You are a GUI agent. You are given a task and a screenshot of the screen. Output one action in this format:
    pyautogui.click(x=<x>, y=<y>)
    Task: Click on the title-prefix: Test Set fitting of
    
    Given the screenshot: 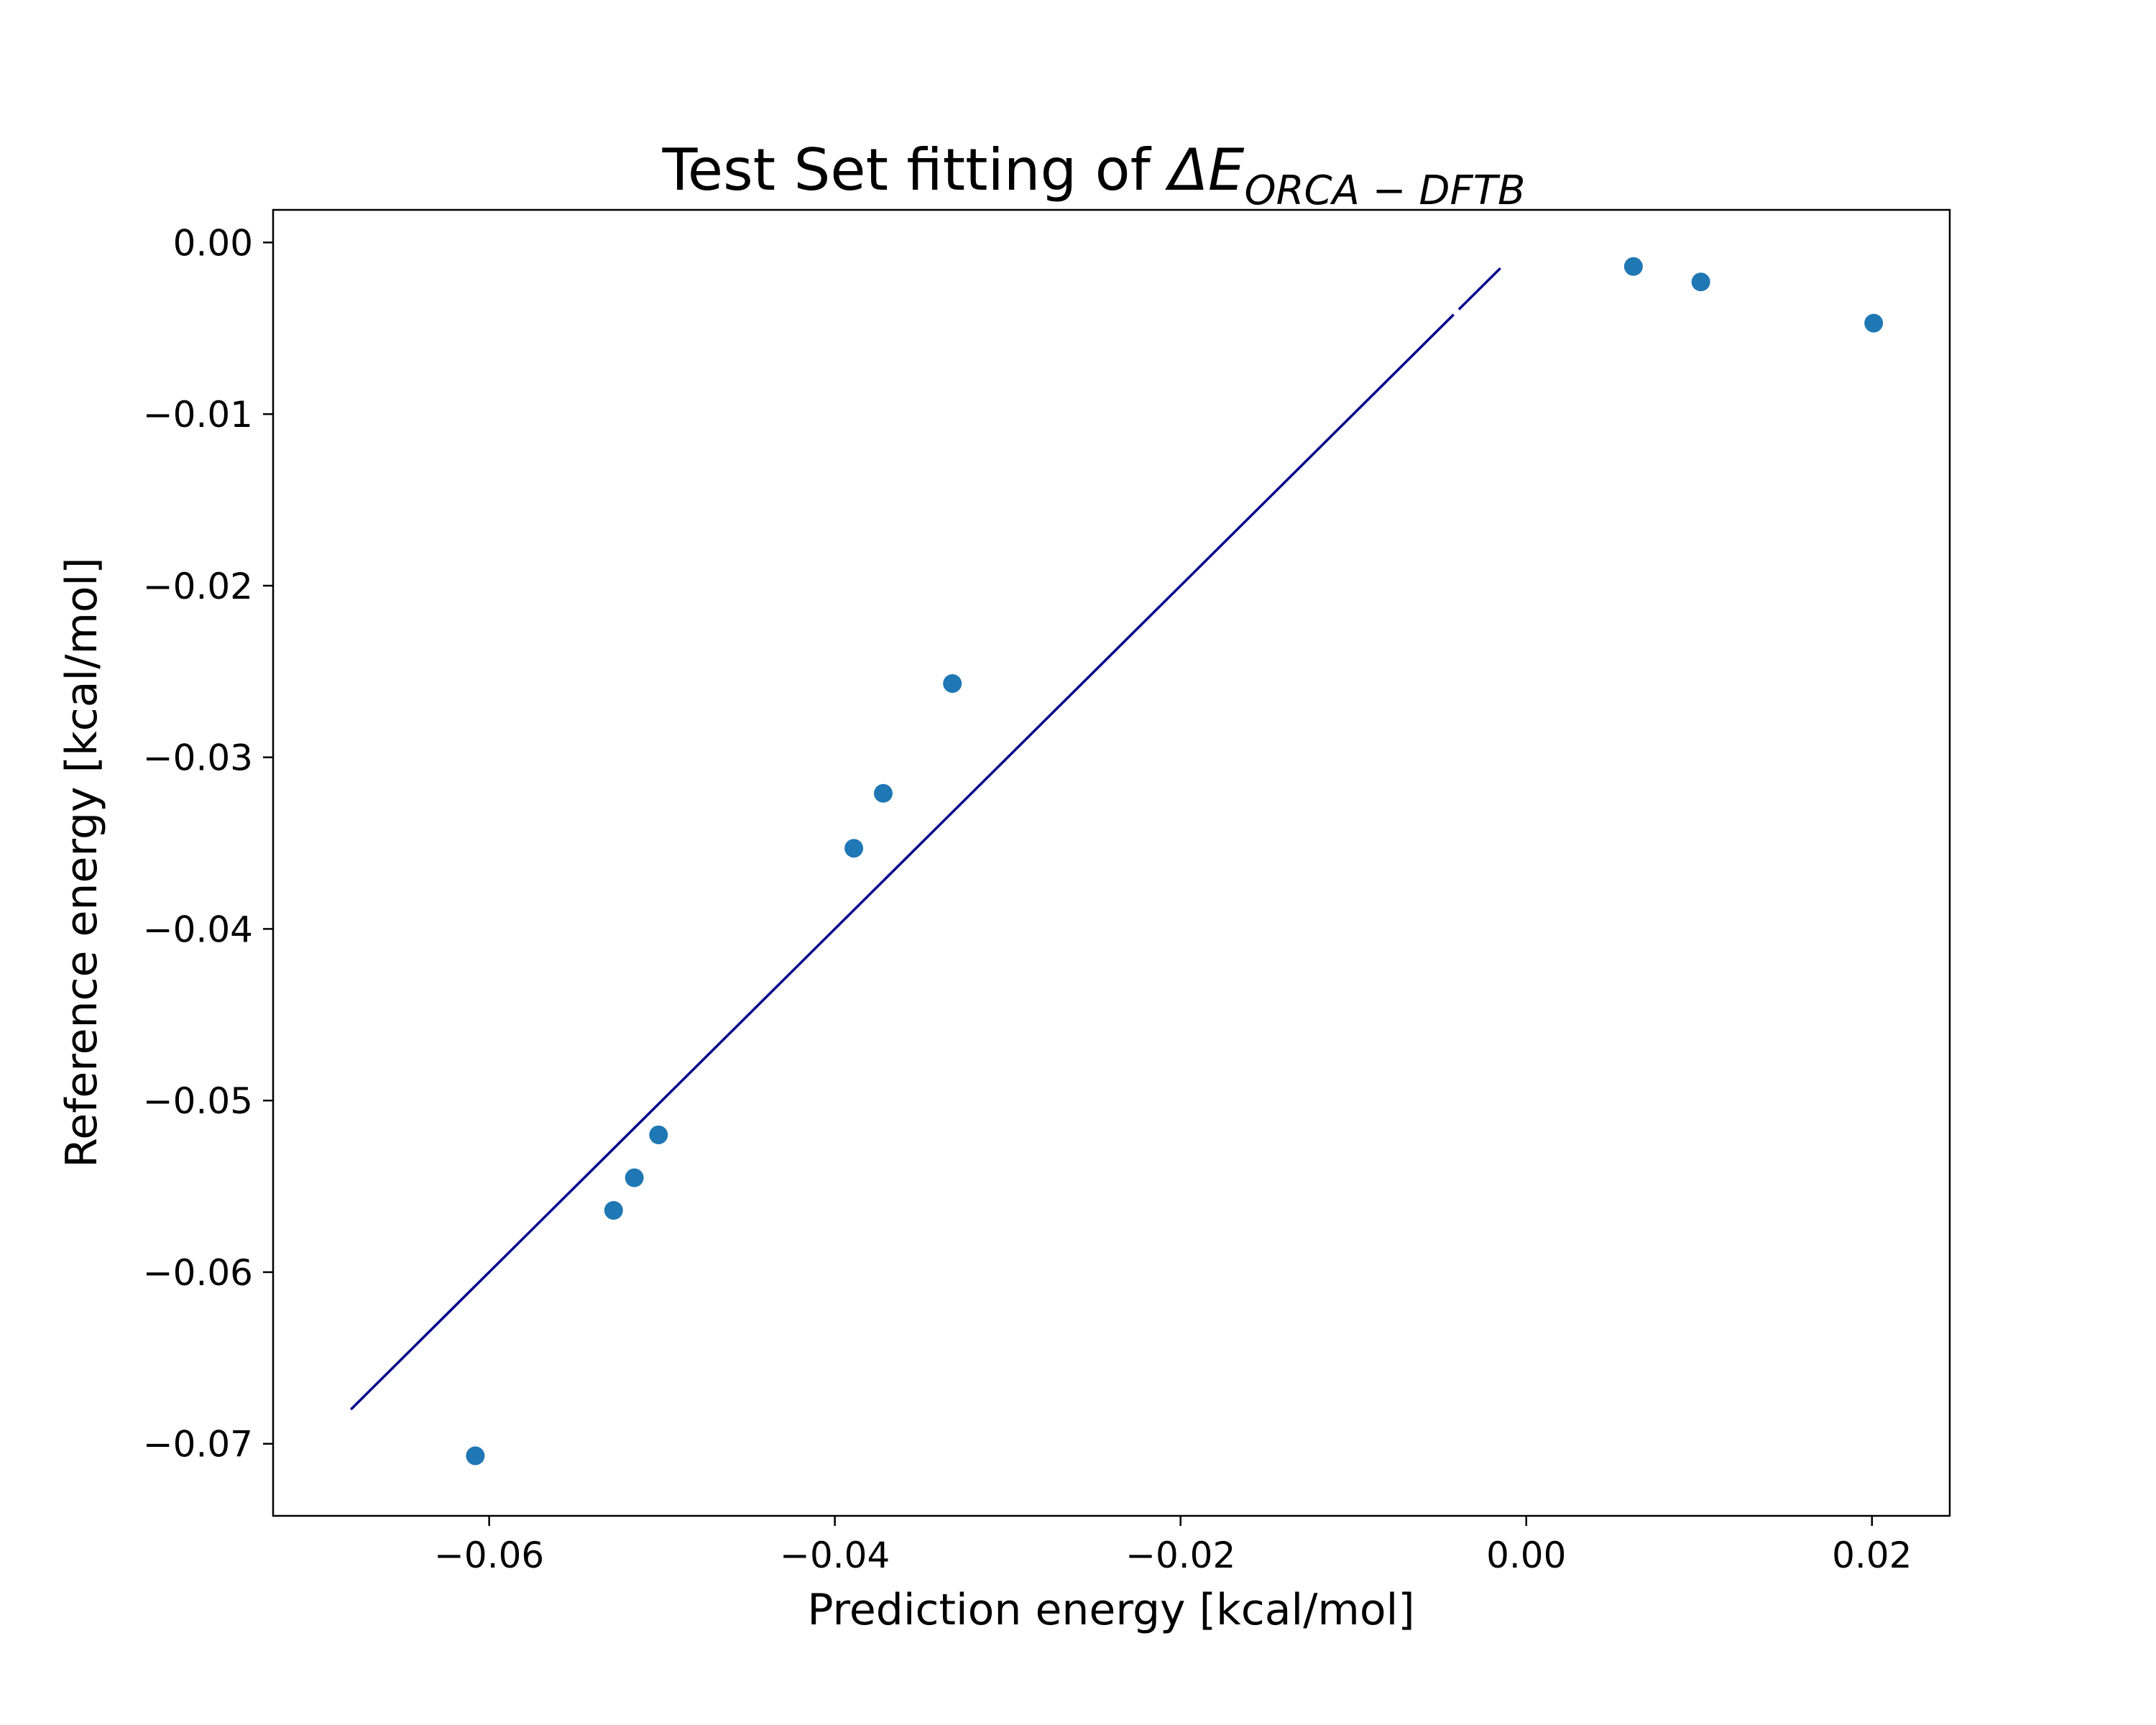 What is the action you would take?
    pyautogui.click(x=915, y=170)
    